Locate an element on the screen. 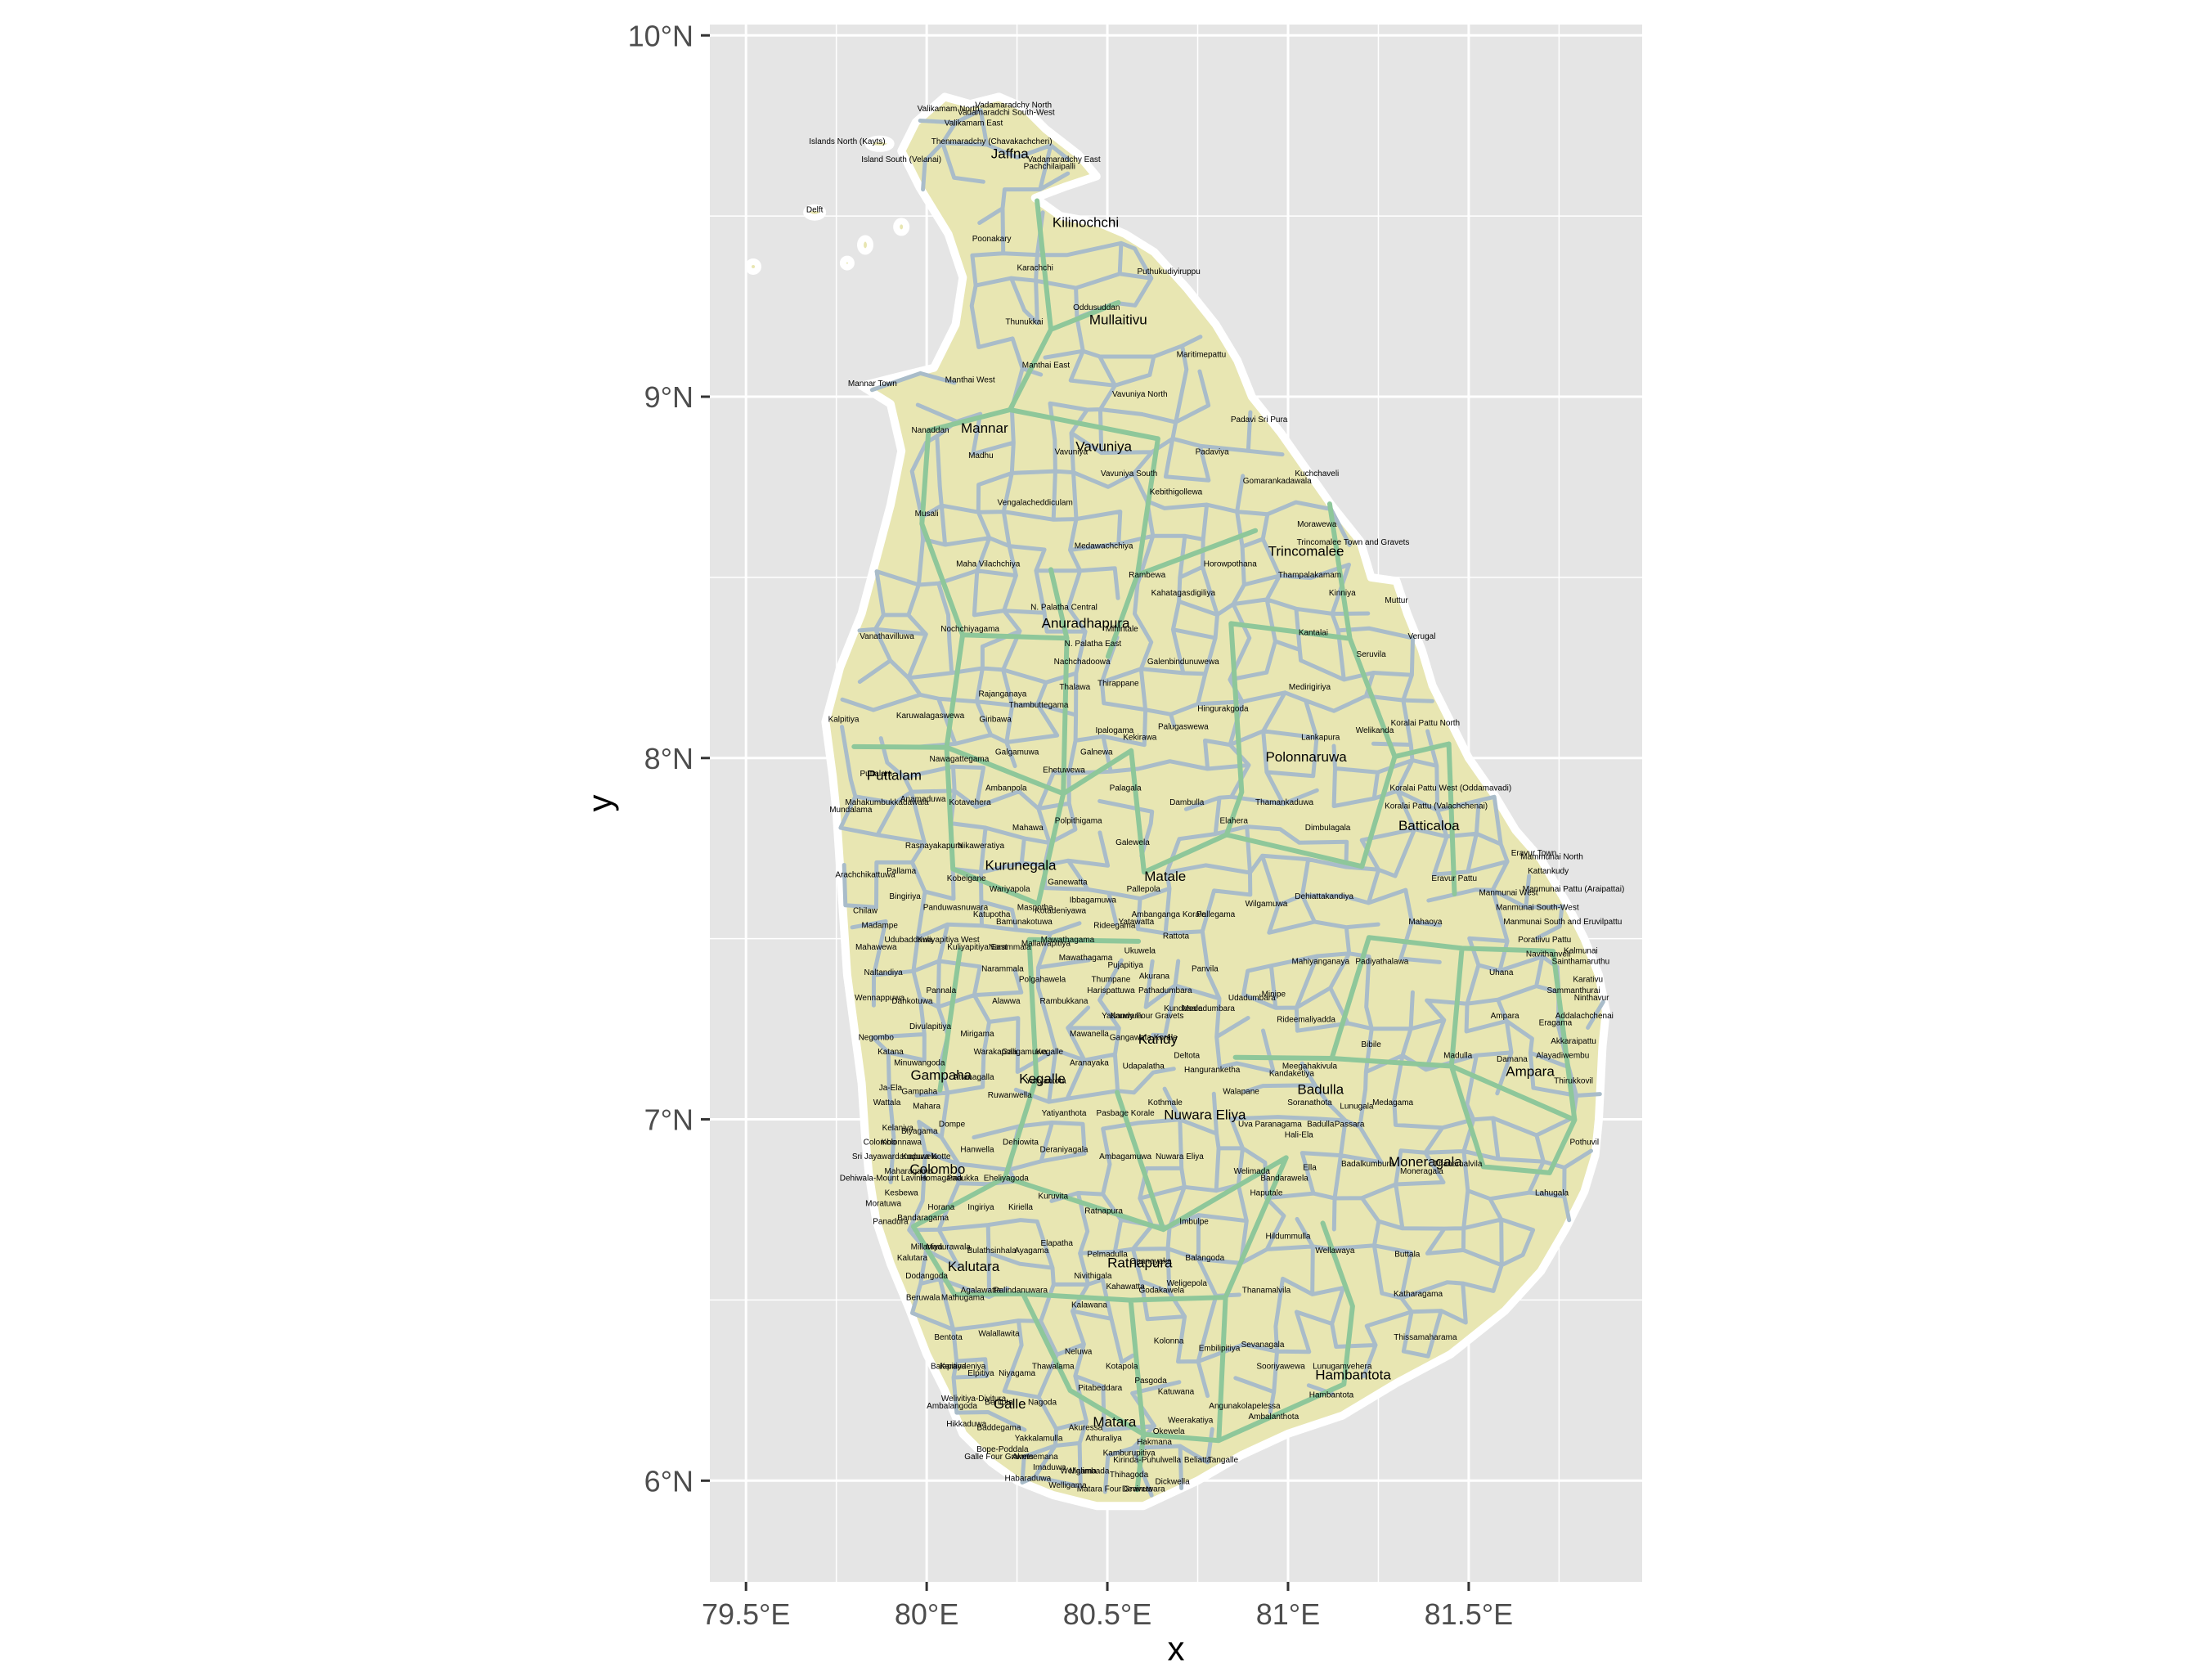 The image size is (2204, 1680). division-label: Dickwella is located at coordinates (1172, 1483).